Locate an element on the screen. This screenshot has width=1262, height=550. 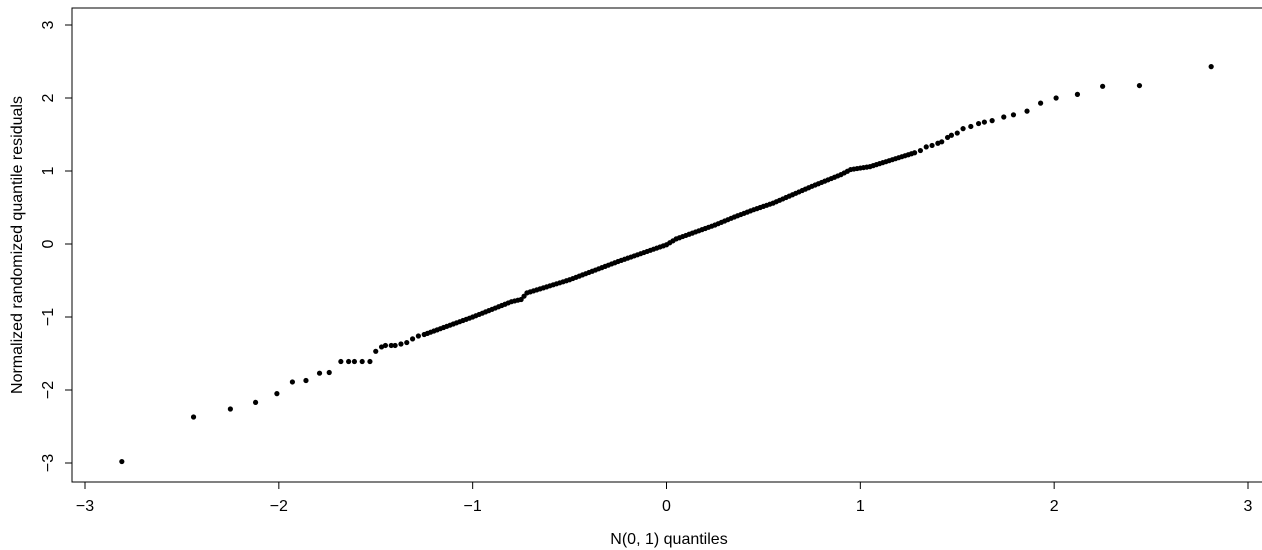
y-tick-label: 0 is located at coordinates (48, 243).